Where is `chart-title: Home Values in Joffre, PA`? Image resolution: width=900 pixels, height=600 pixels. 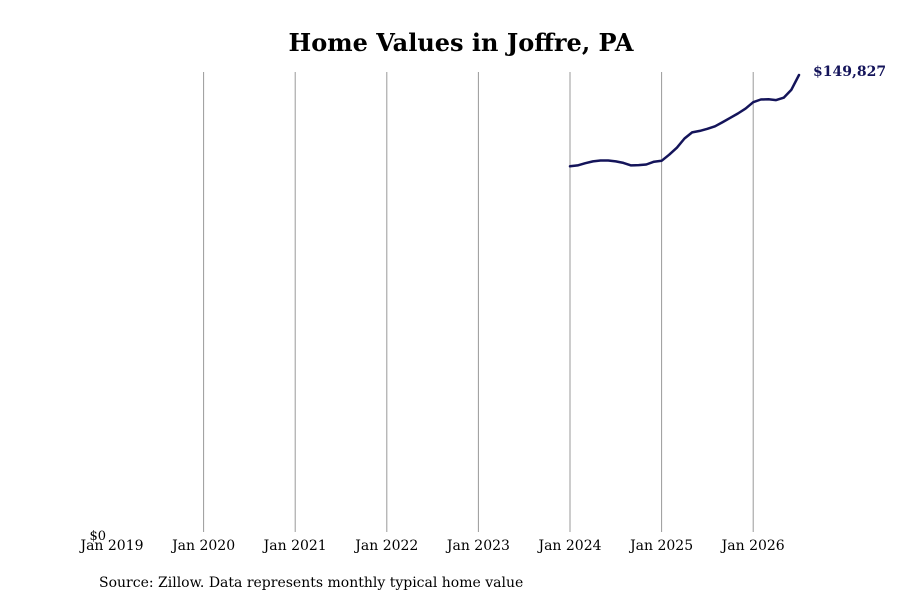
chart-title: Home Values in Joffre, PA is located at coordinates (461, 42).